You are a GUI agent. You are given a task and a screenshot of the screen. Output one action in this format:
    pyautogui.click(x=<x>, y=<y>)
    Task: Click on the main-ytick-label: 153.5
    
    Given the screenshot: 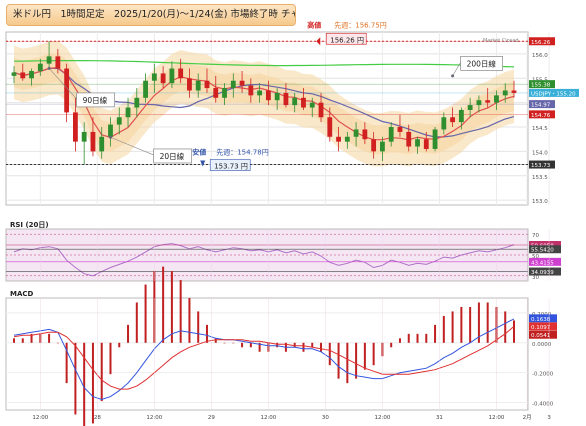 What is the action you would take?
    pyautogui.click(x=540, y=178)
    